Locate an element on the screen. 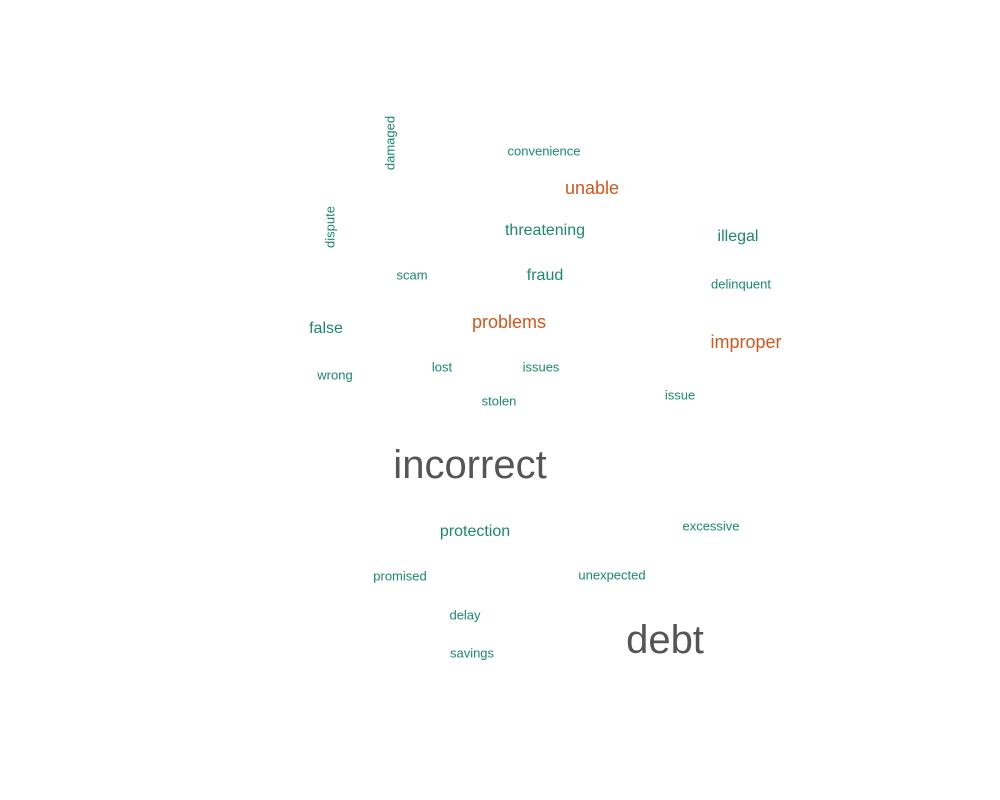  word-stolen: stolen is located at coordinates (499, 401).